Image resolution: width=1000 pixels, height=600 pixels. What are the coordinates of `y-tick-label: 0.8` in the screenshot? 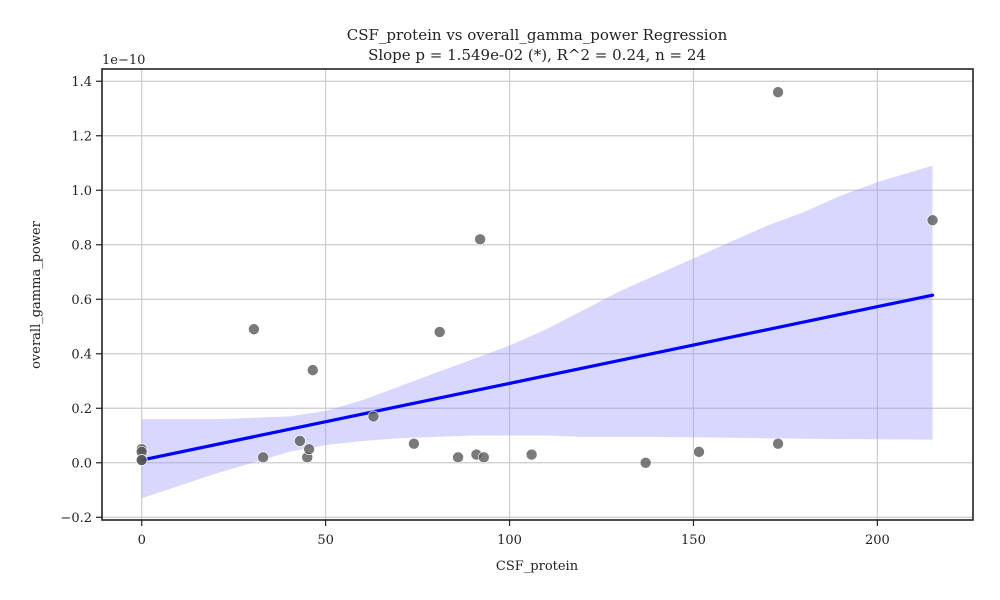 It's located at (81, 245).